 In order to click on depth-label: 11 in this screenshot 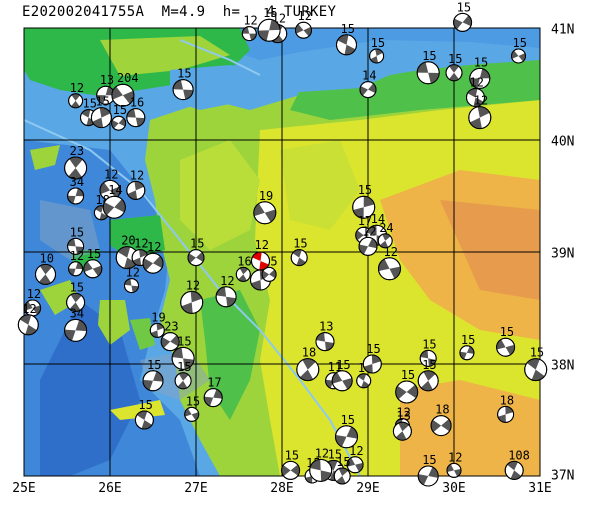, I will do `click(335, 367)`.